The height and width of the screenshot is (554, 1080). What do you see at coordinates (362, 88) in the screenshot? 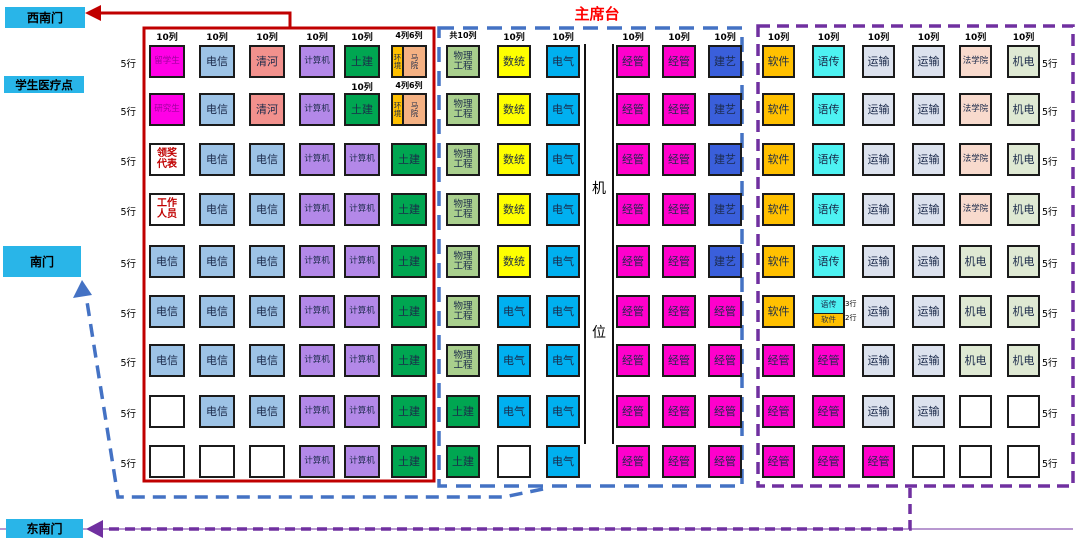
I see `col-subheader: 10列` at bounding box center [362, 88].